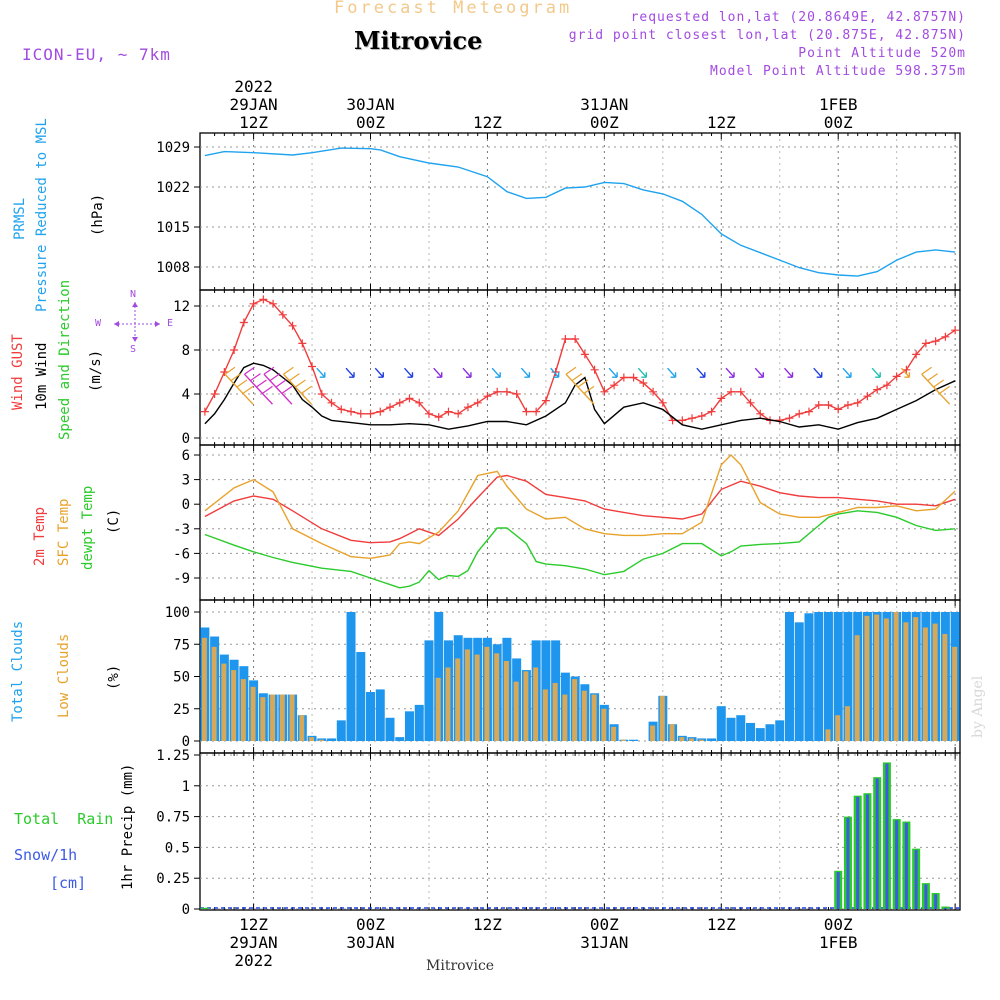  I want to click on time-label-top: 1FEB, so click(838, 104).